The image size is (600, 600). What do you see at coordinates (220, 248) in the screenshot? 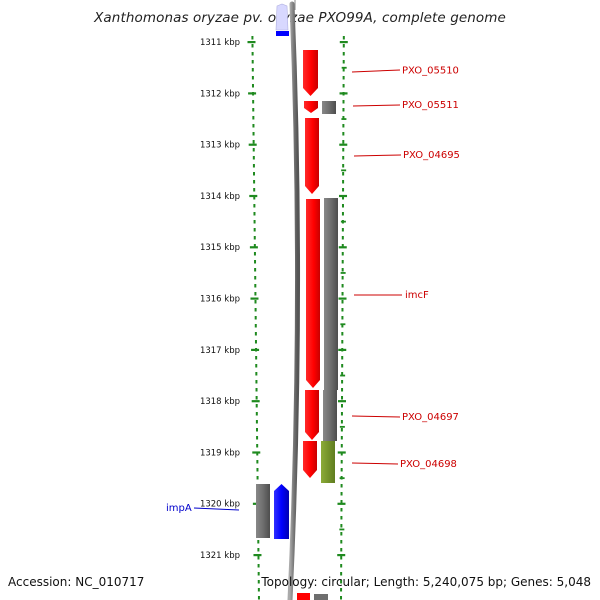
I see `ruler-label: 1315 kbp` at bounding box center [220, 248].